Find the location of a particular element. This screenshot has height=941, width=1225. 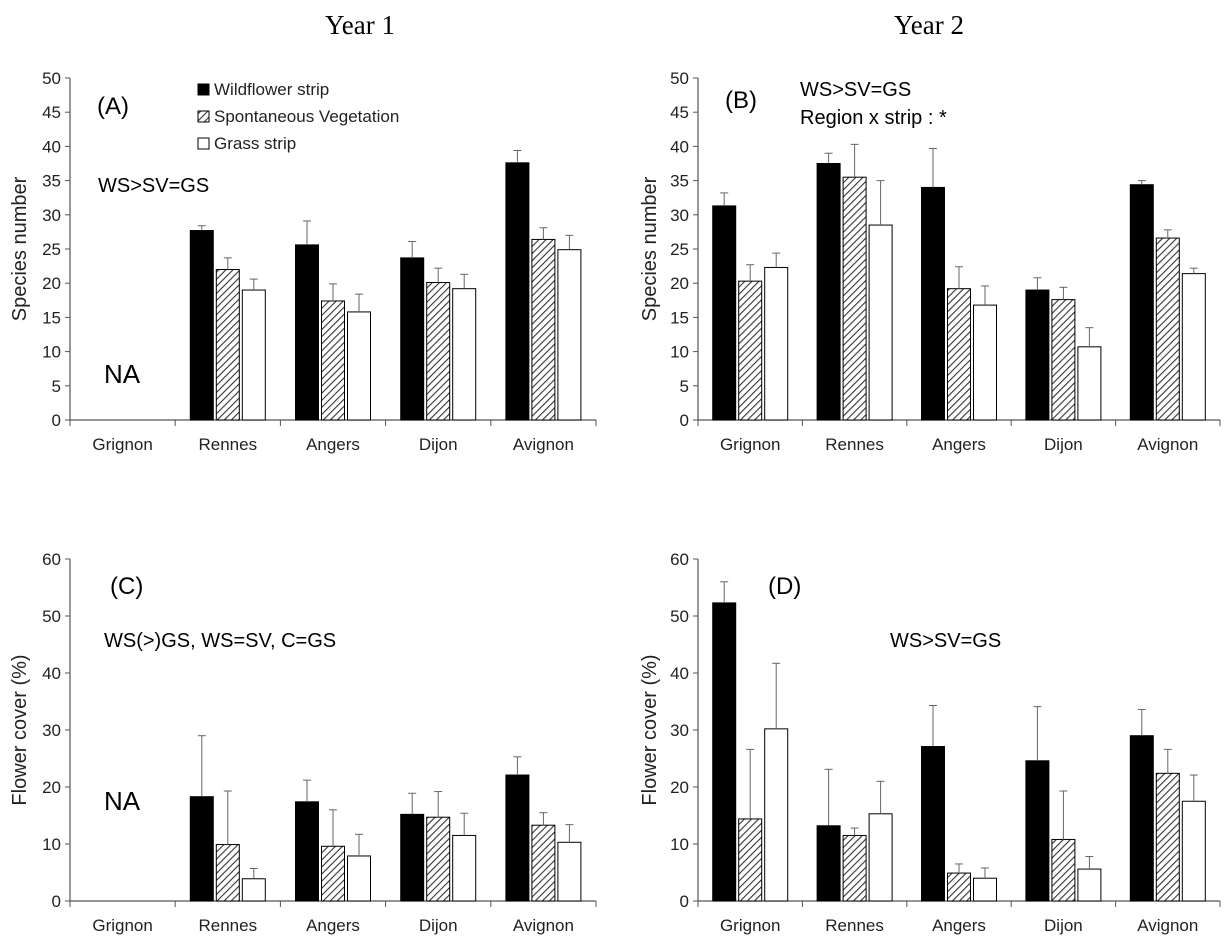

legend-label: Grass strip is located at coordinates (255, 143).